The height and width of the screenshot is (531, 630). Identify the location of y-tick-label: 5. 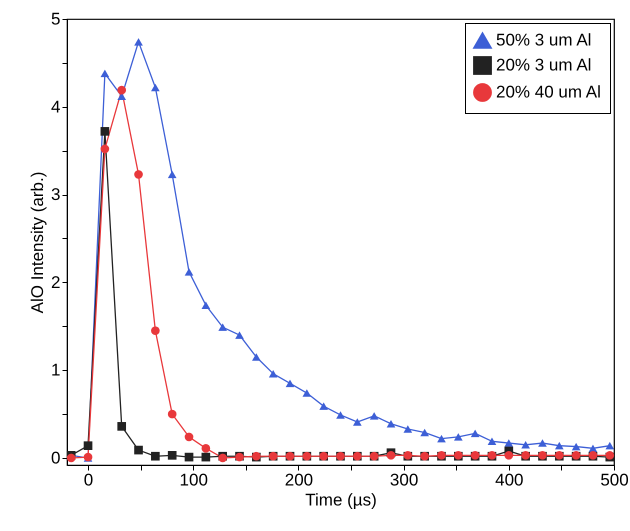
(55, 19).